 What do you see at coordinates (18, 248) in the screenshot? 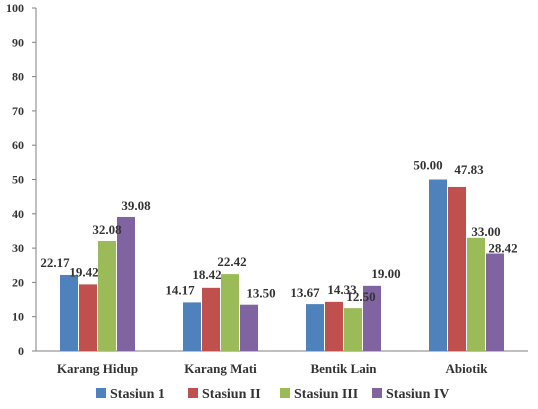
I see `y-tick-label: 30` at bounding box center [18, 248].